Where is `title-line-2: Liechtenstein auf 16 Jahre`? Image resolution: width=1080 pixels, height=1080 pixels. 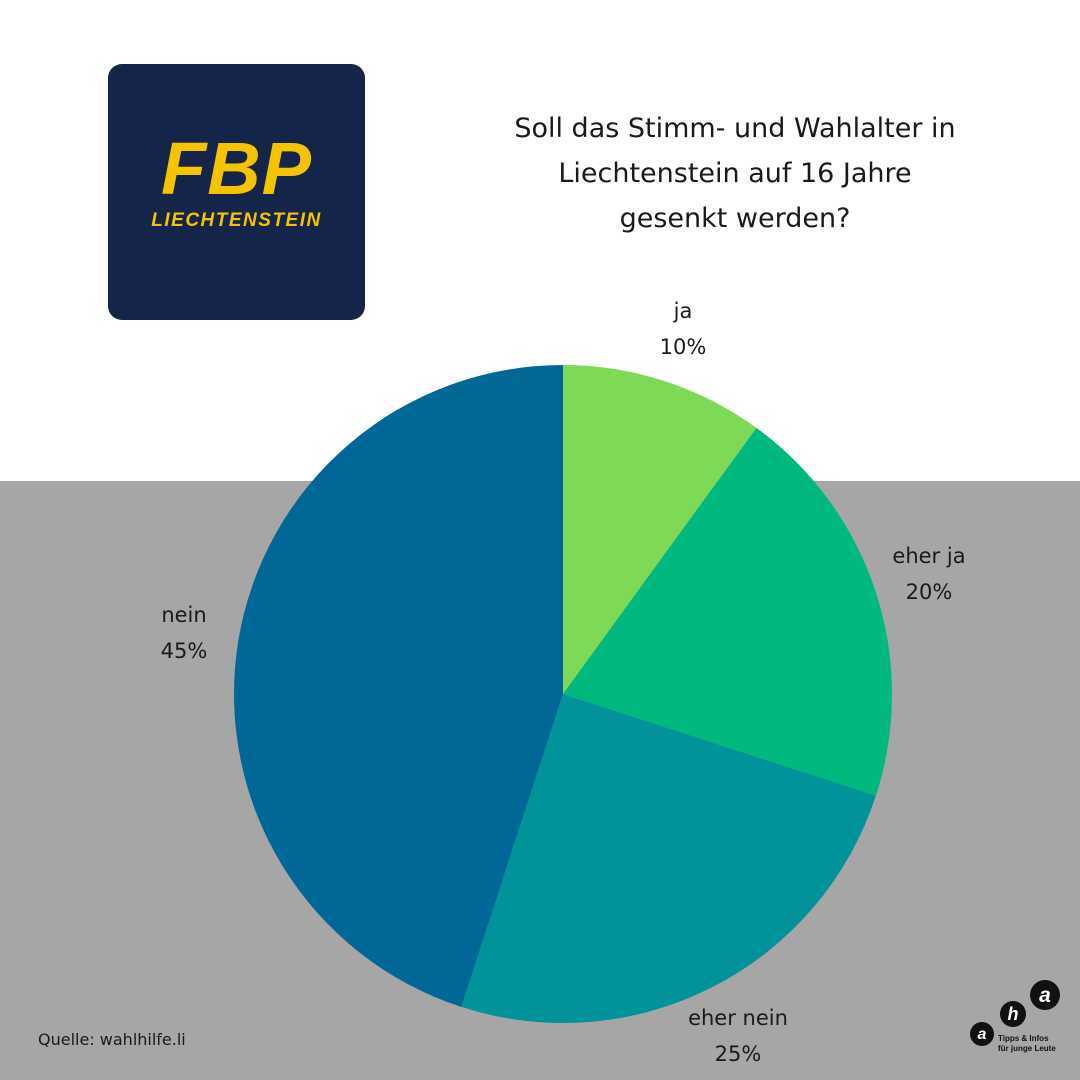 title-line-2: Liechtenstein auf 16 Jahre is located at coordinates (735, 173).